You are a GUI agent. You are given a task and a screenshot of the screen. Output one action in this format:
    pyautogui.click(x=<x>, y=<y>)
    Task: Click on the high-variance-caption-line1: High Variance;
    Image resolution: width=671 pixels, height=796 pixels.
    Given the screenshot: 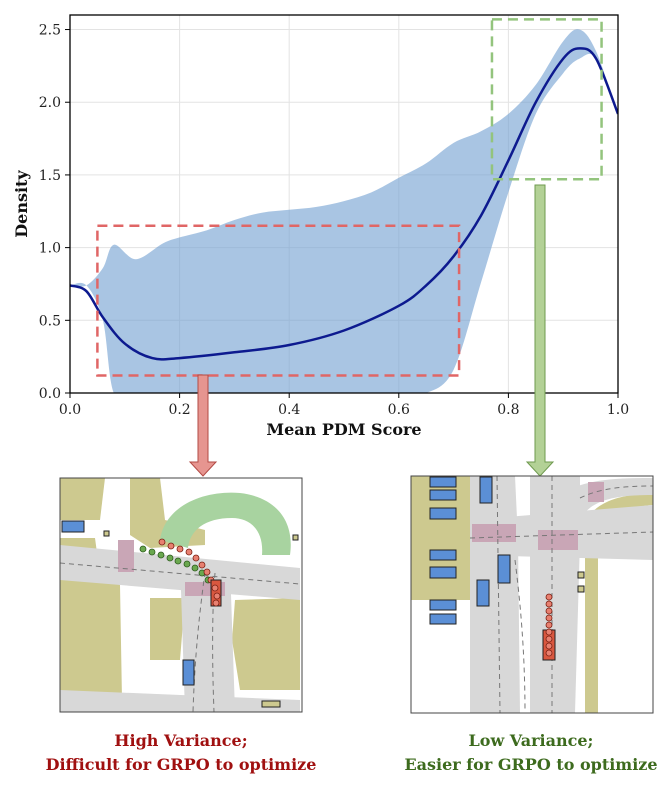 What is the action you would take?
    pyautogui.click(x=181, y=740)
    